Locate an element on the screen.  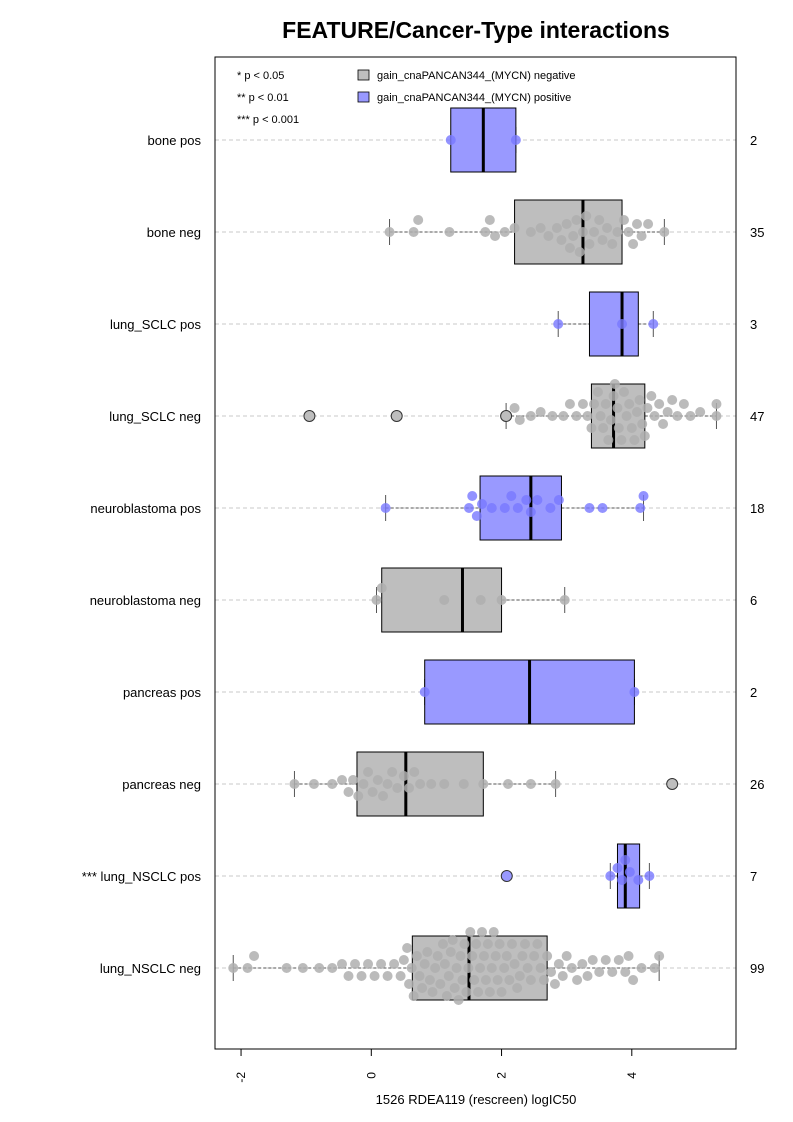
group-count: 26 is located at coordinates (757, 784).